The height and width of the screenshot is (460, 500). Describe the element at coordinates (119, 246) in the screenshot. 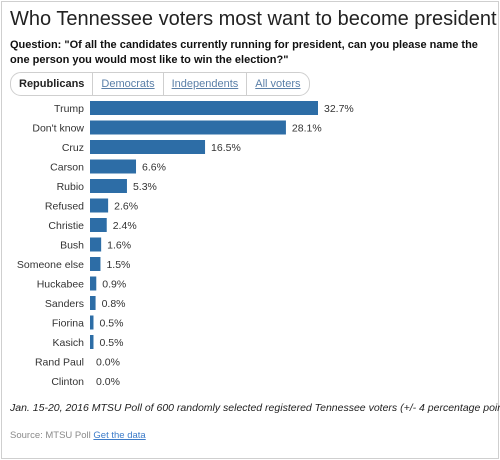

I see `value-label: 1.6%` at that location.